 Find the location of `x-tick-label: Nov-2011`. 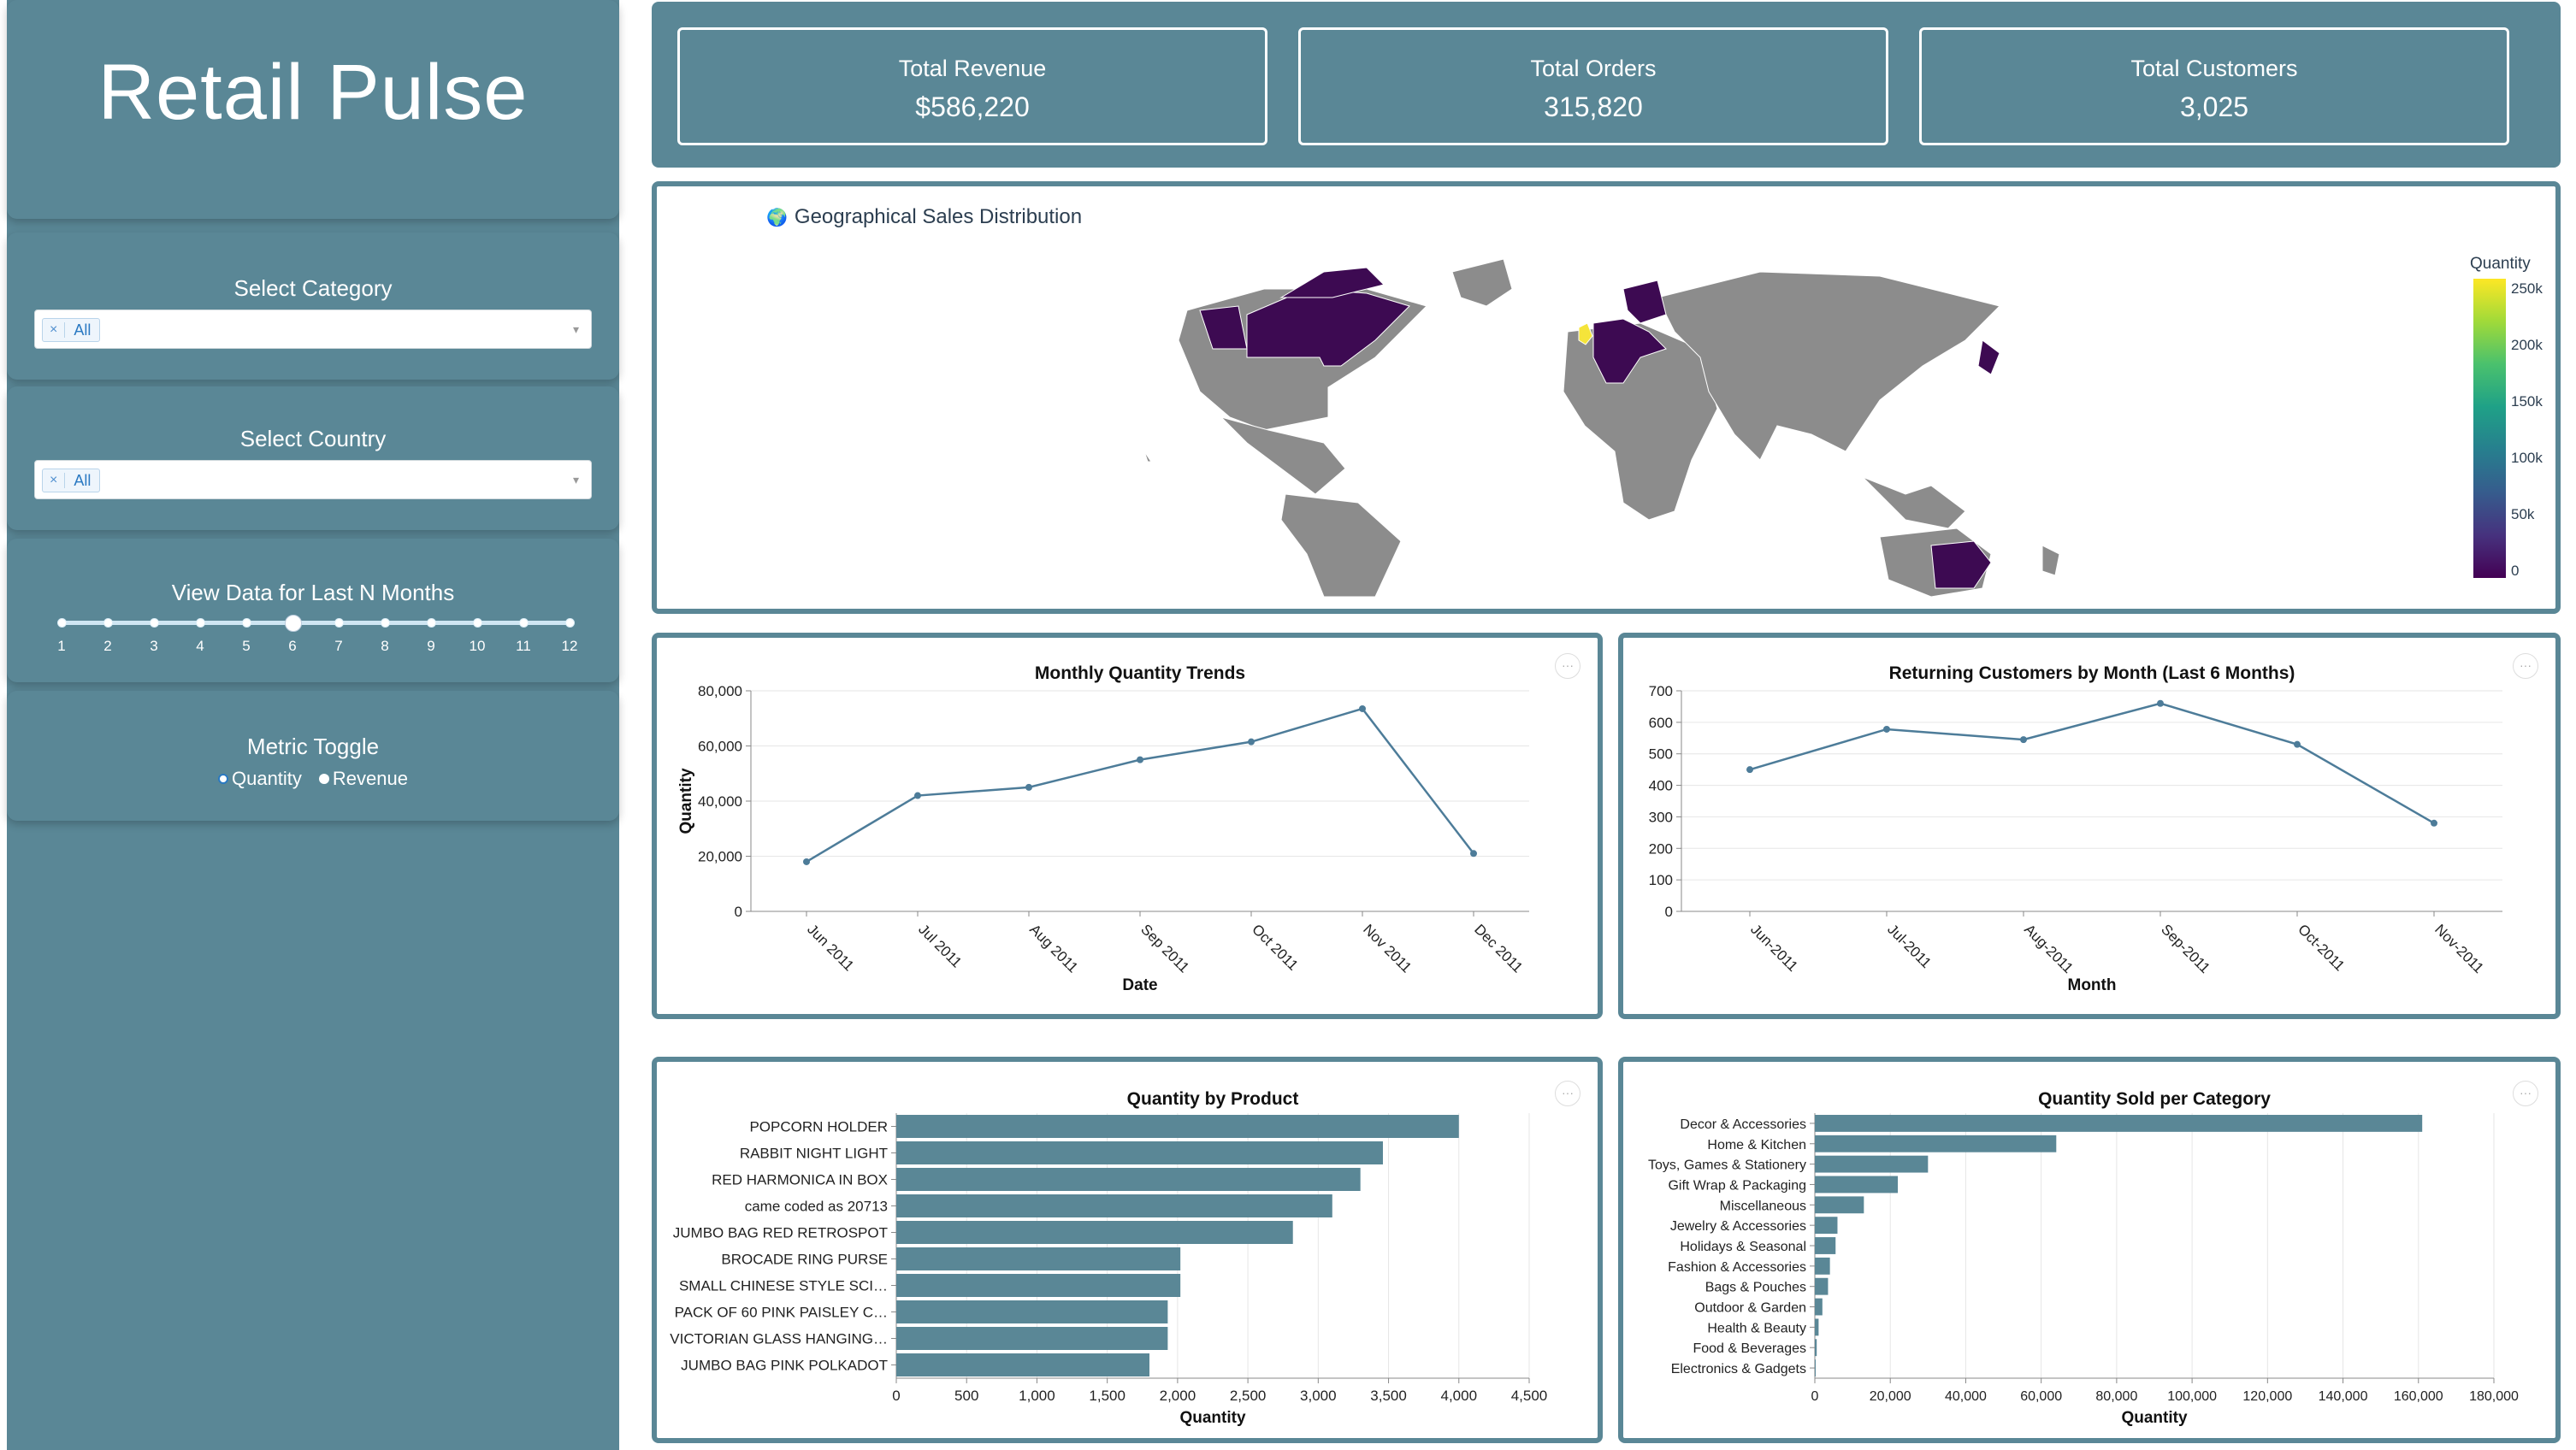

x-tick-label: Nov-2011 is located at coordinates (2459, 948).